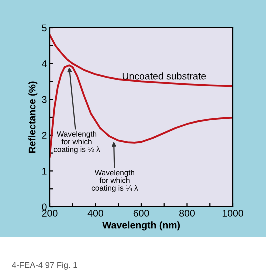 The image size is (266, 275). What do you see at coordinates (44, 64) in the screenshot?
I see `y-tick-label: 4` at bounding box center [44, 64].